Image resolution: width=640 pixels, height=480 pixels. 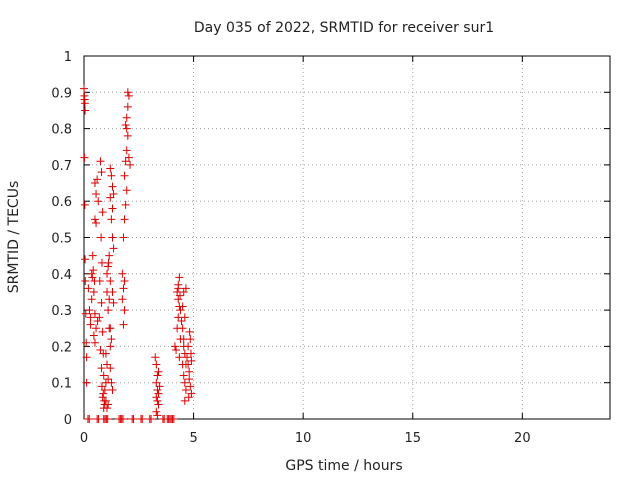 What do you see at coordinates (303, 438) in the screenshot?
I see `x-tick-label: 10` at bounding box center [303, 438].